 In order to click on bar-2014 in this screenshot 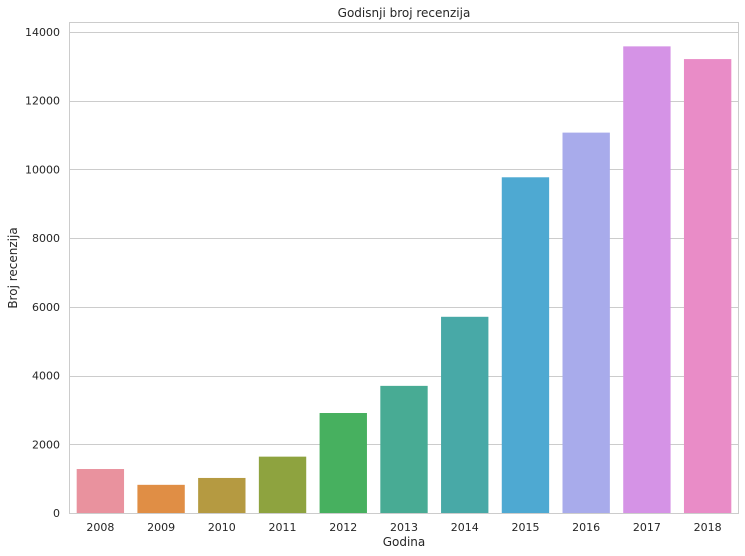, I will do `click(465, 414)`.